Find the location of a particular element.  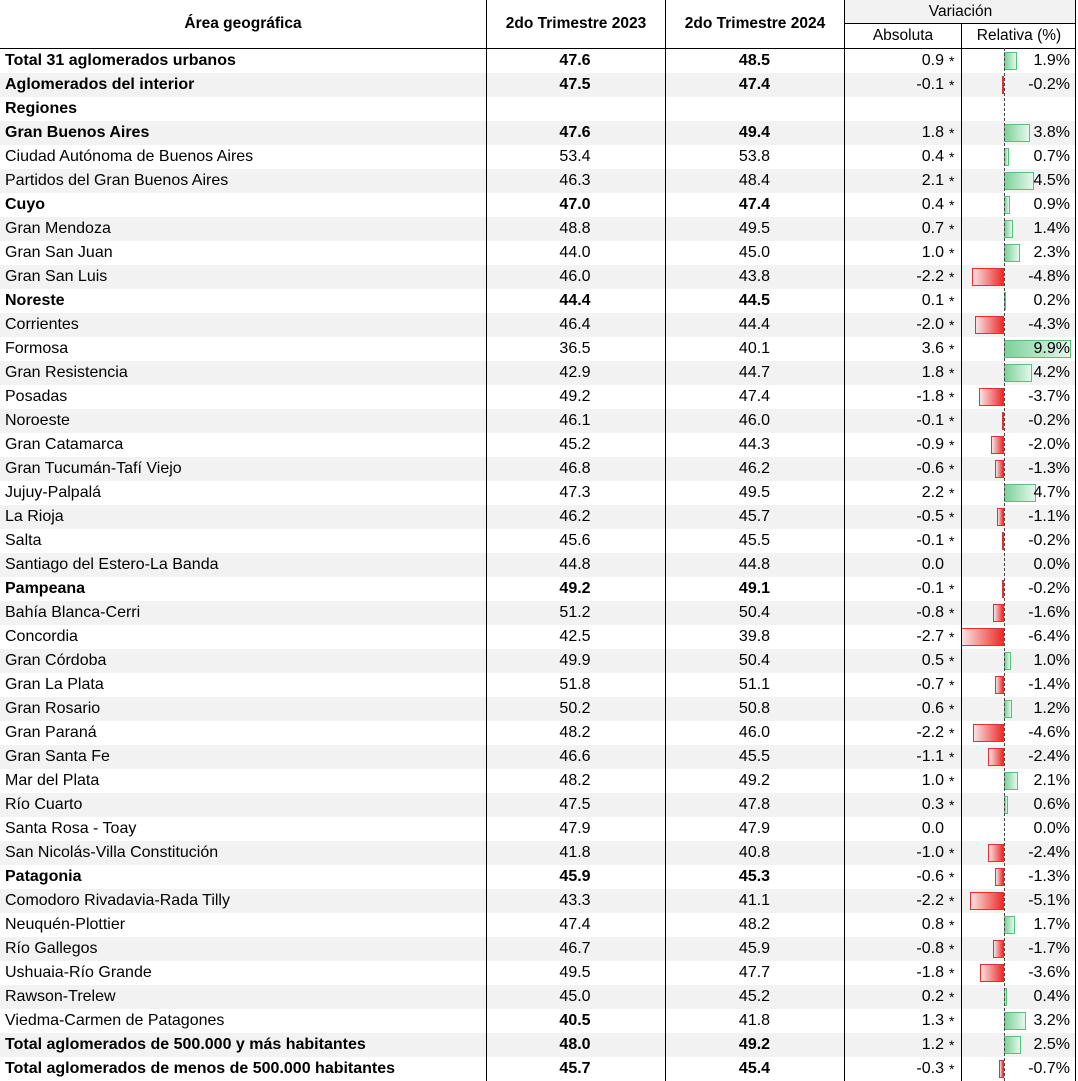

value-2023: 44.0 is located at coordinates (575, 252).